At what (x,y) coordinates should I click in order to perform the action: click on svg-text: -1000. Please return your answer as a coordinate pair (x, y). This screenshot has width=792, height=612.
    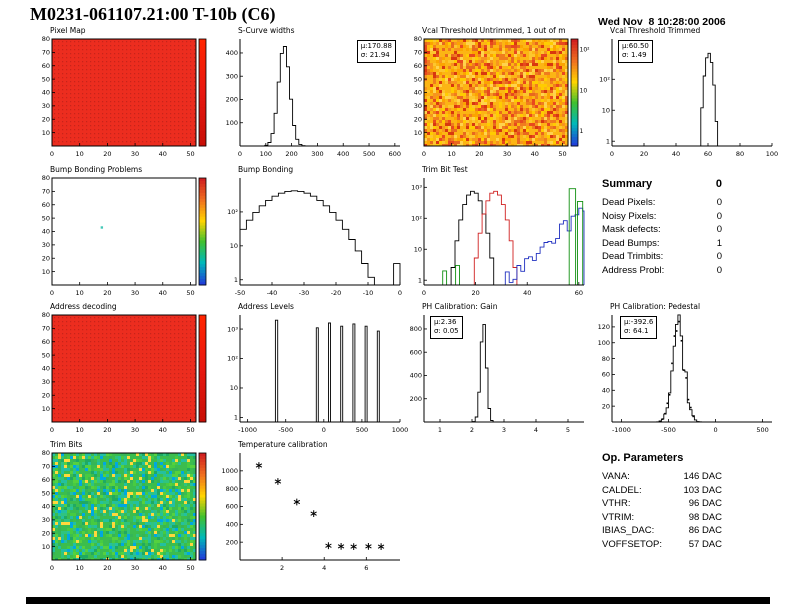
    Looking at the image, I should click on (247, 430).